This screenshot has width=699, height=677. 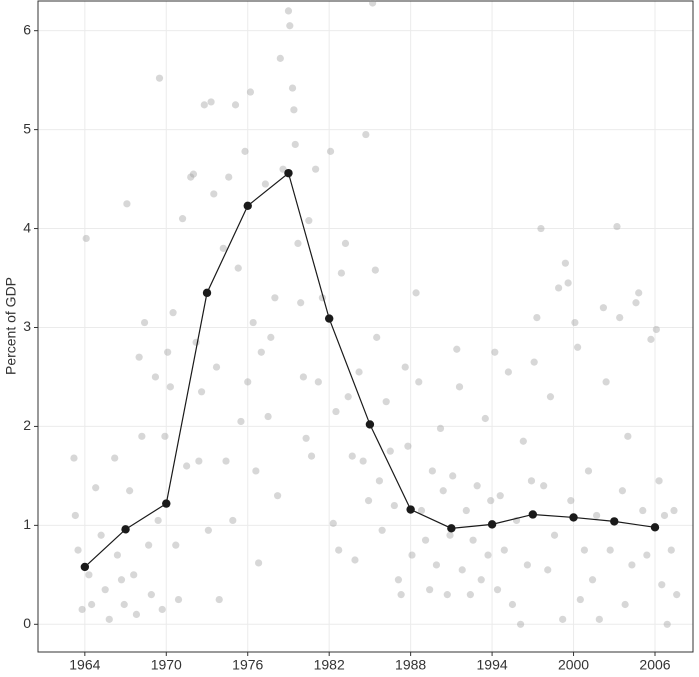 What do you see at coordinates (11, 326) in the screenshot?
I see `y-axis-label: Percent of GDP` at bounding box center [11, 326].